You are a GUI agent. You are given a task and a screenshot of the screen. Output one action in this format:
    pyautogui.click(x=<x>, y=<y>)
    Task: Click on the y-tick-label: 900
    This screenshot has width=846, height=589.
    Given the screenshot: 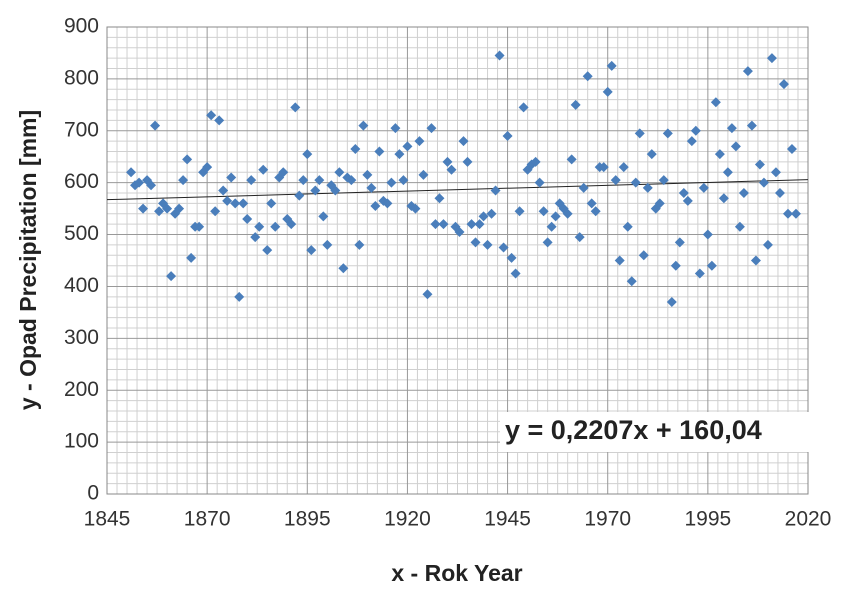 What is the action you would take?
    pyautogui.click(x=81, y=26)
    